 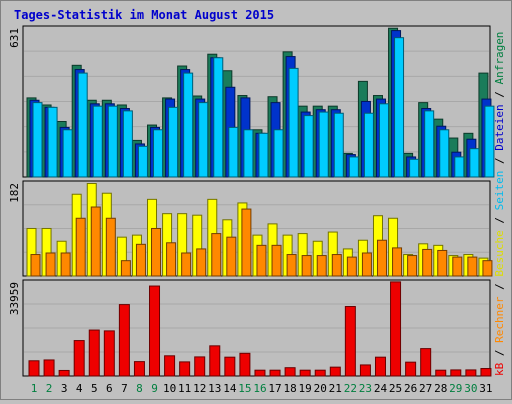 What do you see at coordinates (274, 388) in the screenshot?
I see `x-tick-label-day-17: 17` at bounding box center [274, 388].